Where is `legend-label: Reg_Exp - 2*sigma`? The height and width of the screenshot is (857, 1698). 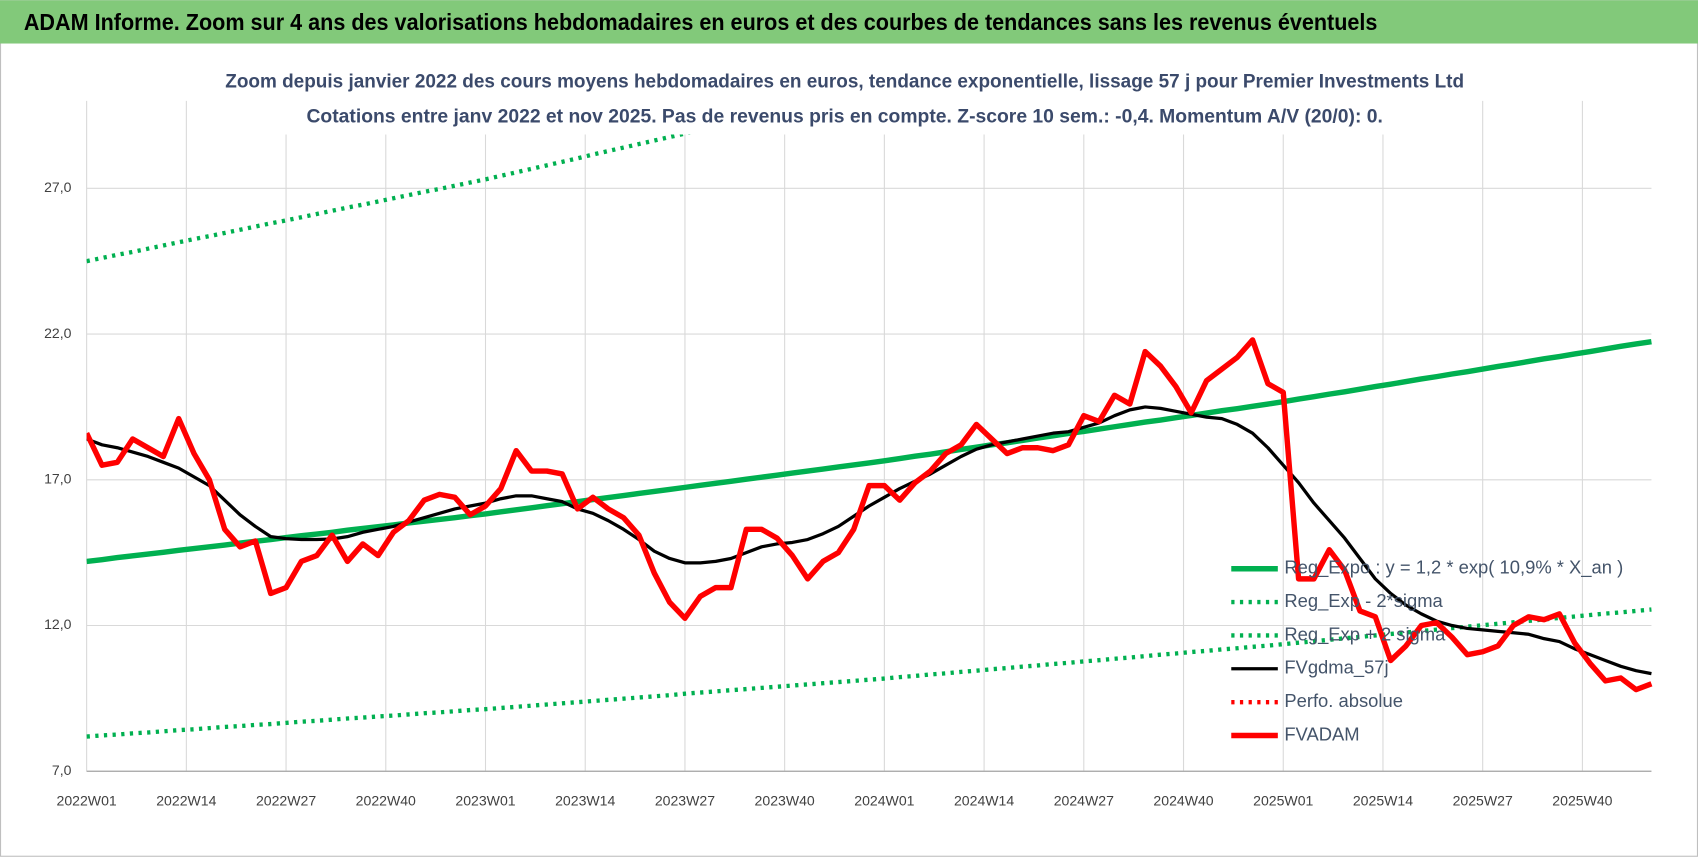 legend-label: Reg_Exp - 2*sigma is located at coordinates (1363, 601).